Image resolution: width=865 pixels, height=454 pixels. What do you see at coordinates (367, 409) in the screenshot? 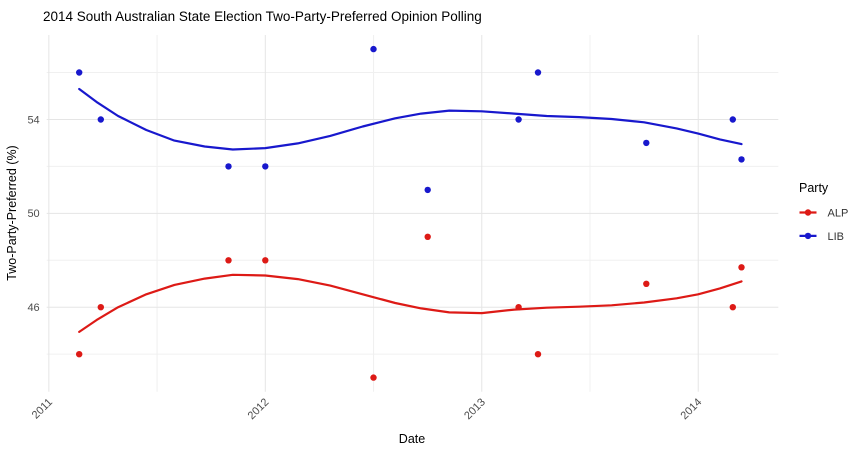
I see `x-axis-tick-labels: 2011 2012 2013 2014` at bounding box center [367, 409].